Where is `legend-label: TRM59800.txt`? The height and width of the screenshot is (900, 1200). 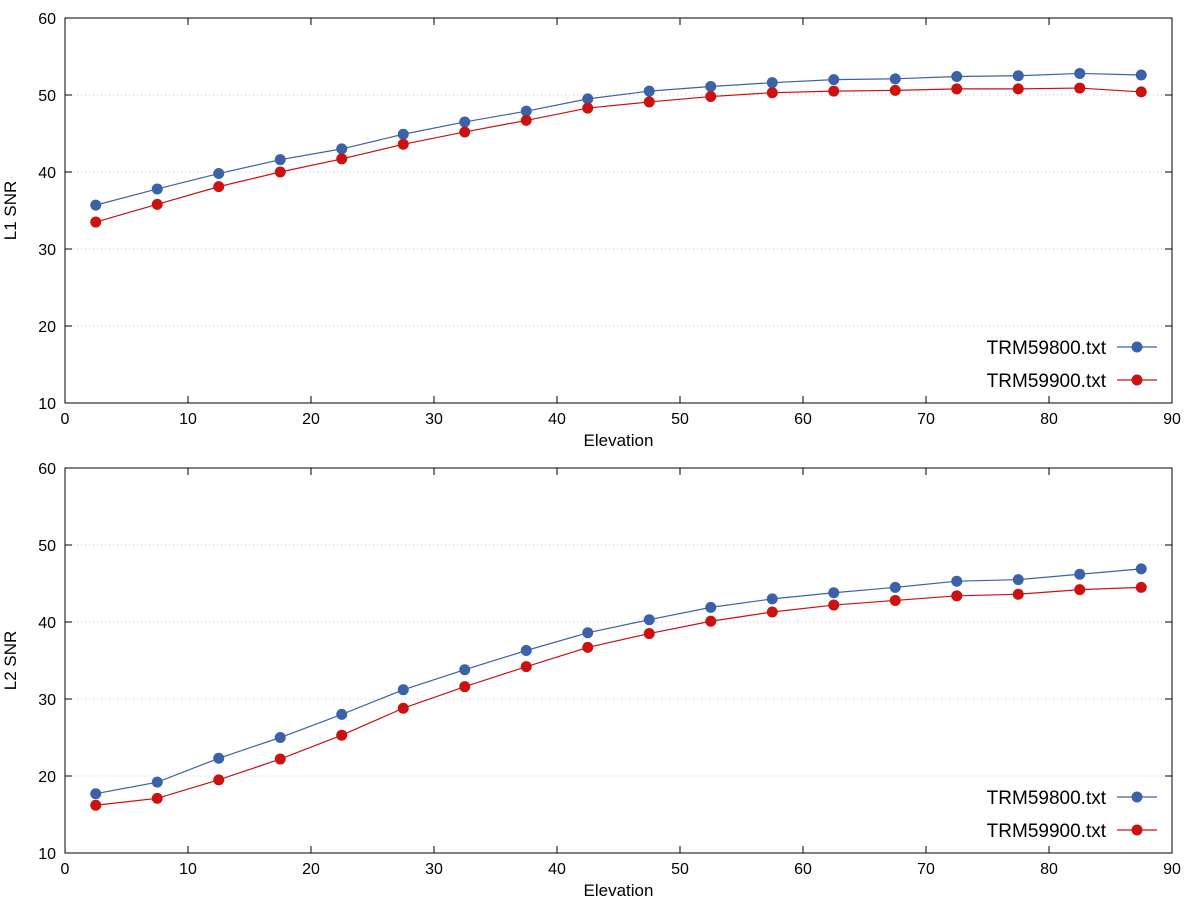 legend-label: TRM59800.txt is located at coordinates (1047, 798).